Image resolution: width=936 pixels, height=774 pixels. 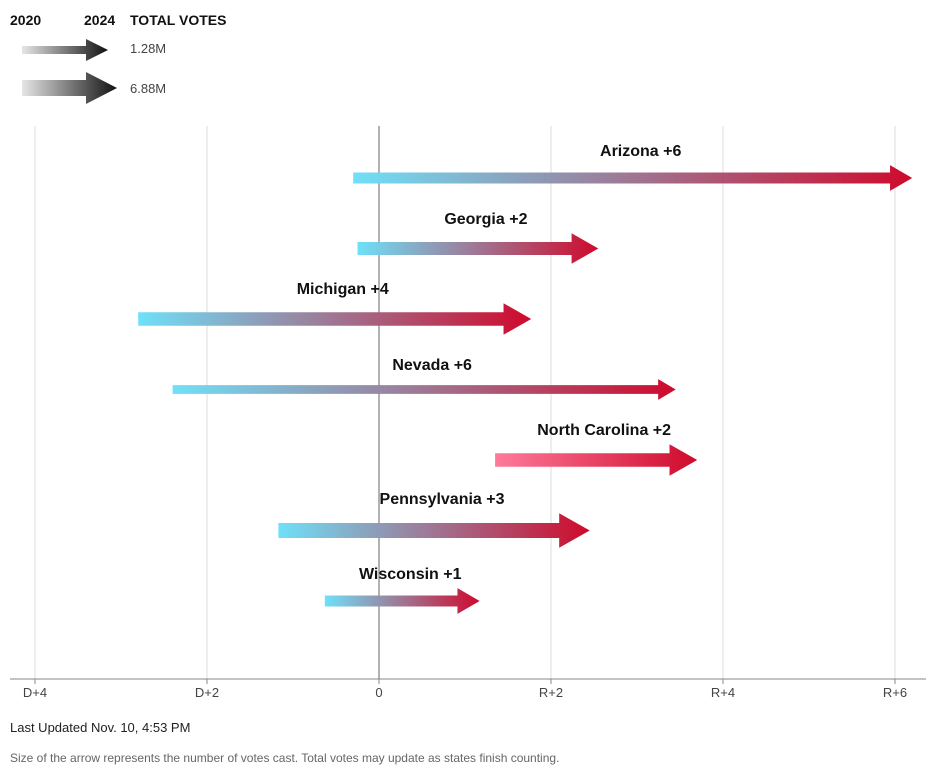 What do you see at coordinates (100, 727) in the screenshot?
I see `last-updated-text: Last Updated Nov. 10, 4:53 PM` at bounding box center [100, 727].